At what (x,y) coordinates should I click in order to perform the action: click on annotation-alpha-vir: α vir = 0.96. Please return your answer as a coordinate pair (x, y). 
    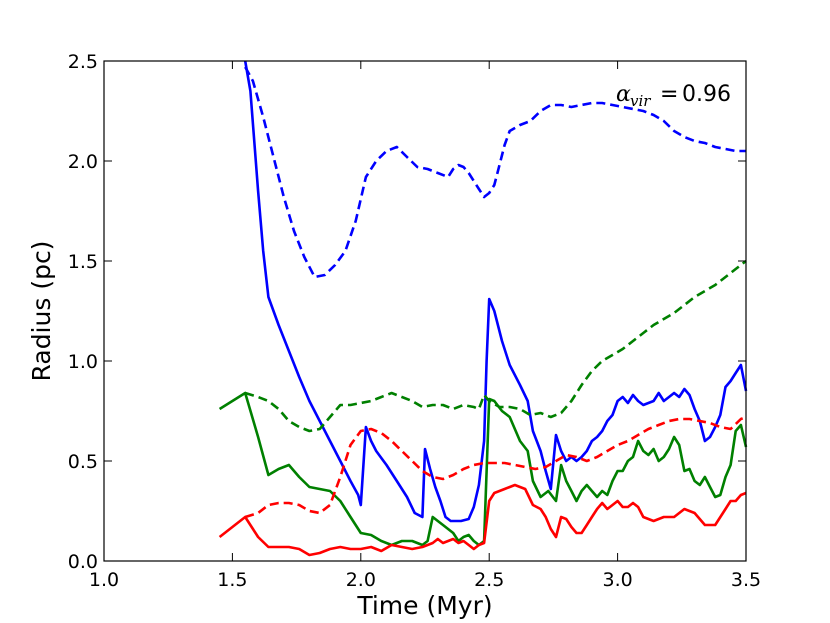
    Looking at the image, I should click on (673, 96).